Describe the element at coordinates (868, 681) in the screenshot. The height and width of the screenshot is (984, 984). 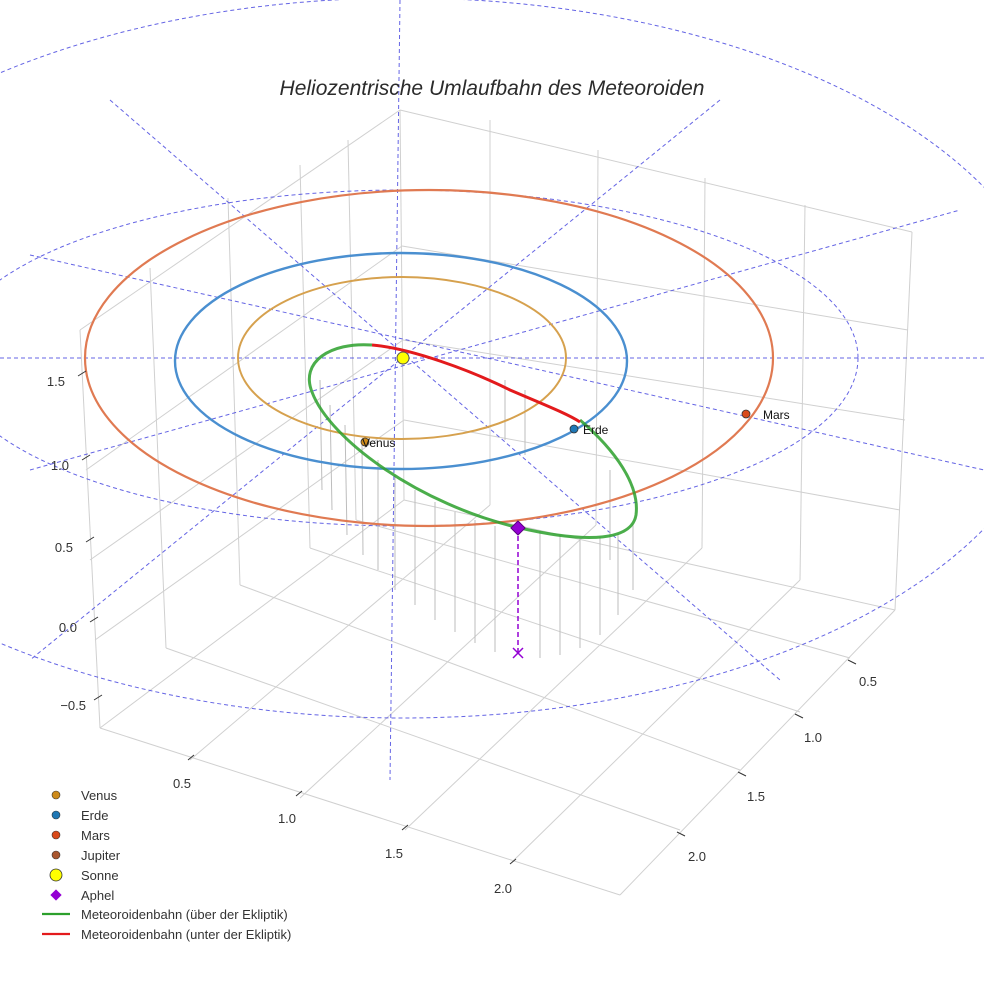
I see `y-tick: 0.5` at that location.